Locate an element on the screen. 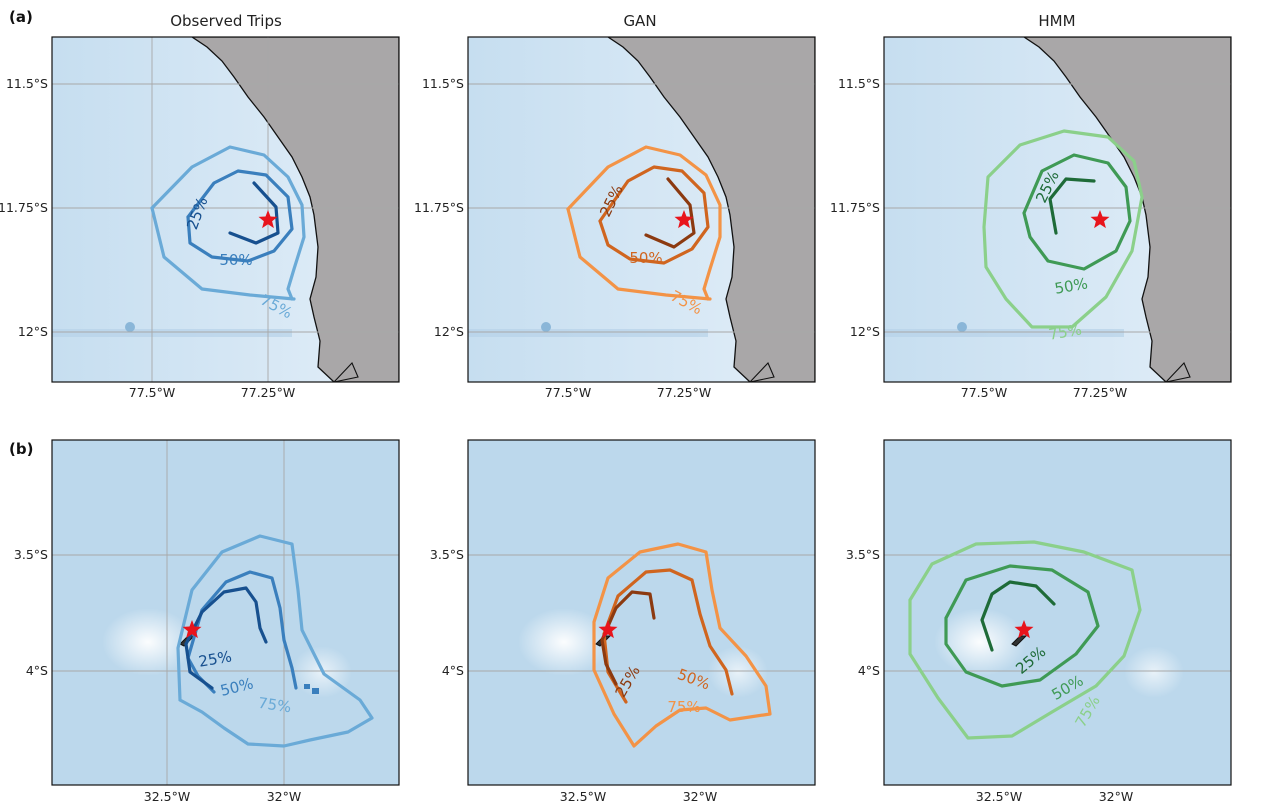 This screenshot has height=810, width=1280. map-panel-a-2: 25%50%75% is located at coordinates (1057, 209).